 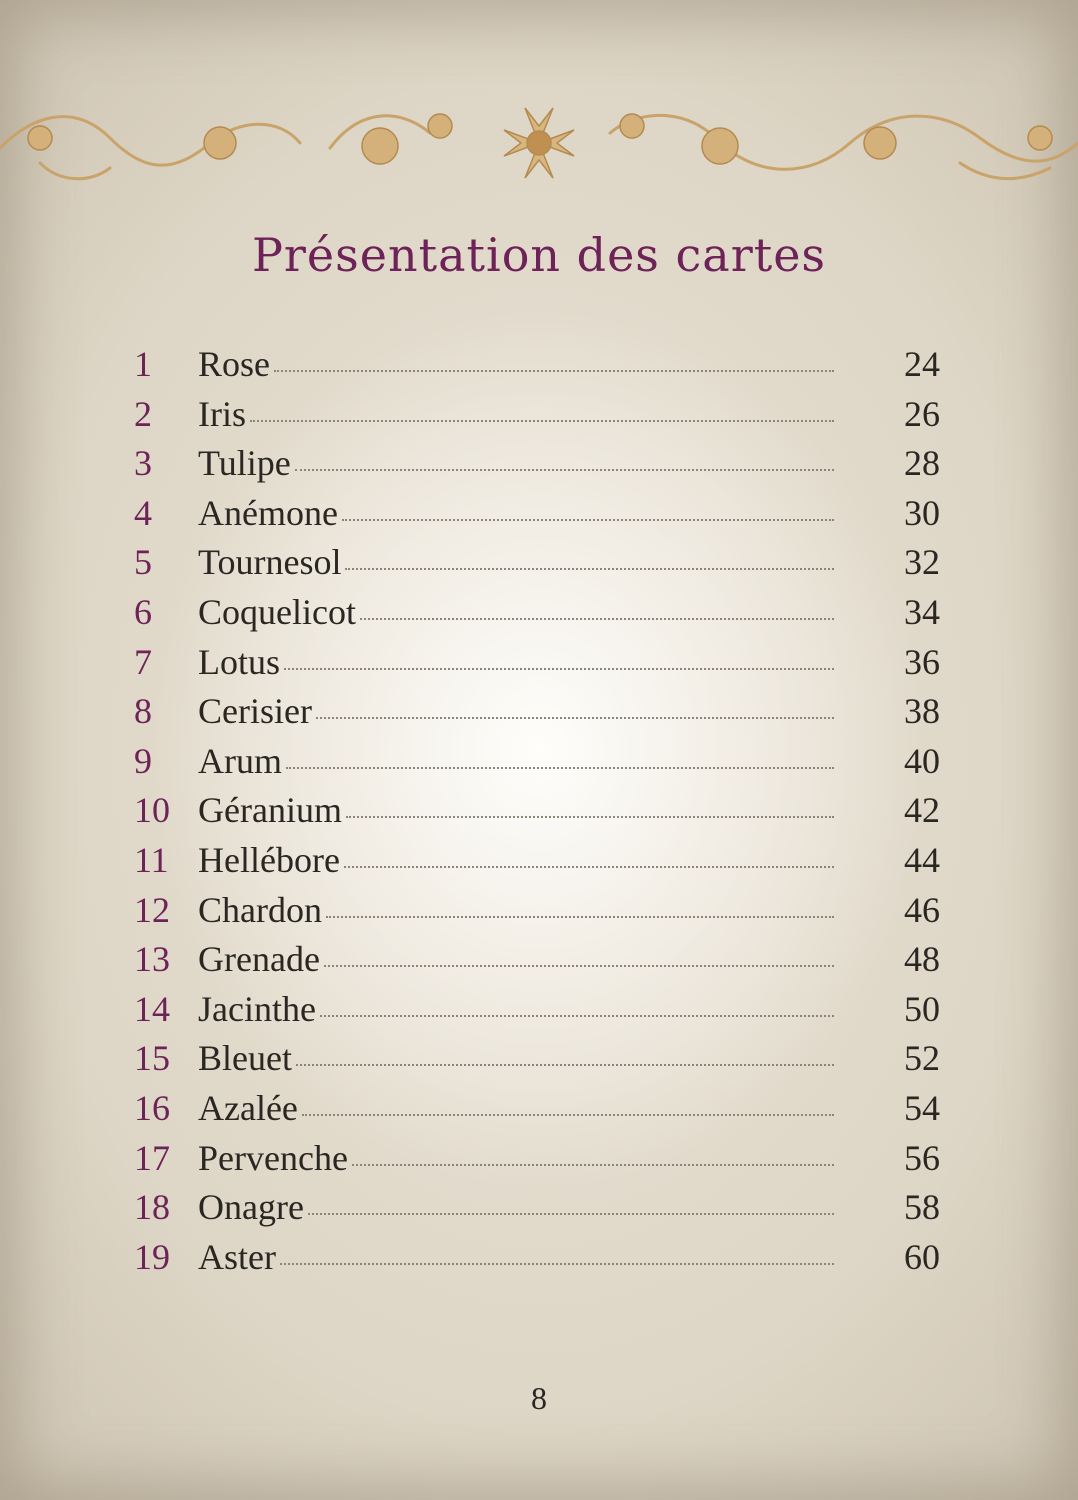 I want to click on toc-row: 8 Cerisier 38, so click(x=537, y=712).